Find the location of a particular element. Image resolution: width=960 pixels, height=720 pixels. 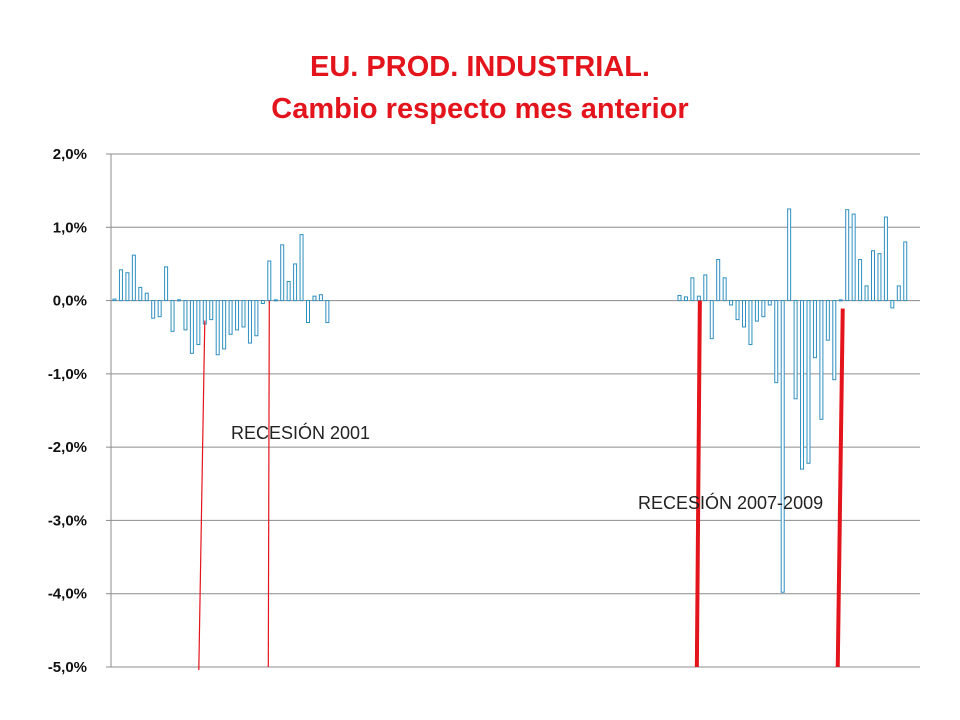

y-tick-label: -3,0% is located at coordinates (67, 520).